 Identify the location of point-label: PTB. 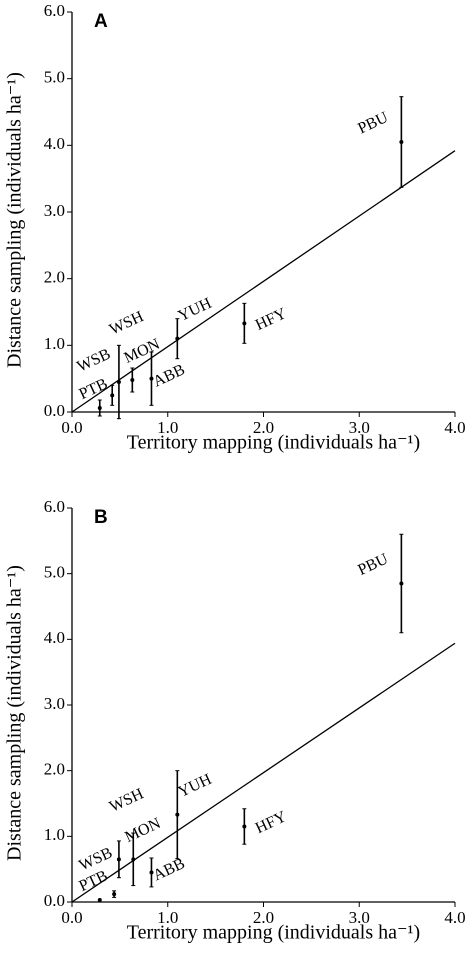
(94, 389).